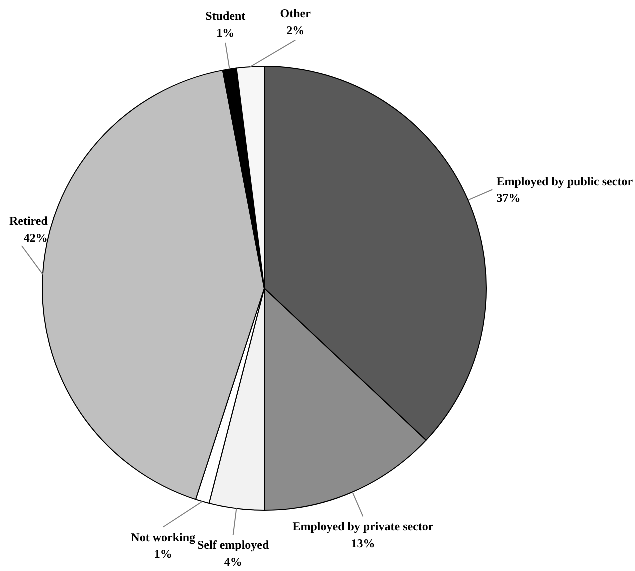 The image size is (635, 571). What do you see at coordinates (296, 13) in the screenshot?
I see `slice-label: Other` at bounding box center [296, 13].